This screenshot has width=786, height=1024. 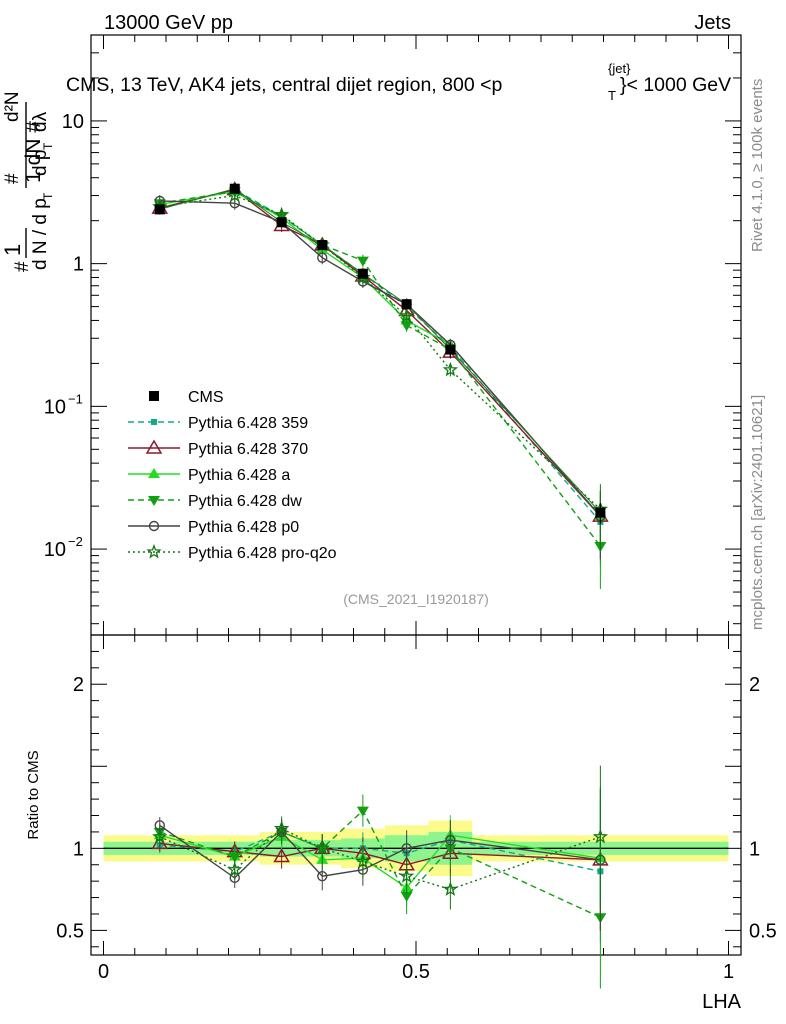 What do you see at coordinates (70, 931) in the screenshot?
I see `ratio-y-tick-label-left: 0.5` at bounding box center [70, 931].